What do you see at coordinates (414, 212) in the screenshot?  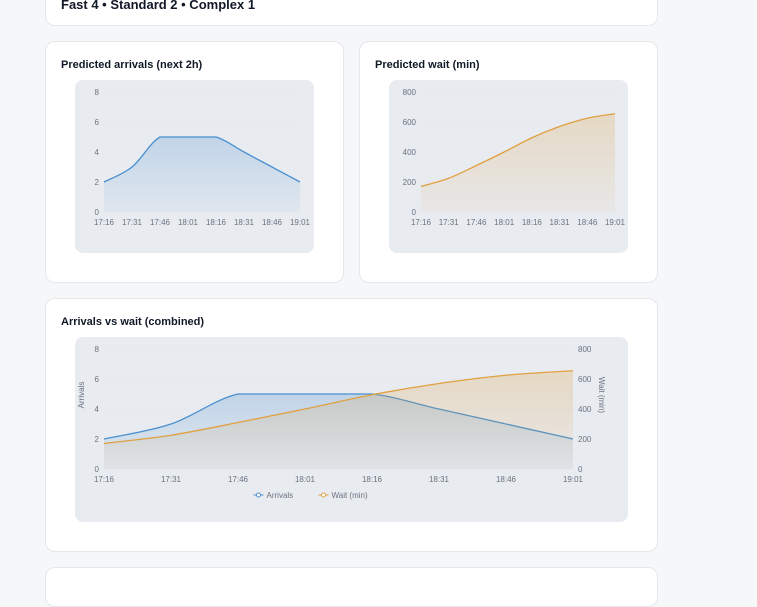 I see `wait-ytick: 0` at bounding box center [414, 212].